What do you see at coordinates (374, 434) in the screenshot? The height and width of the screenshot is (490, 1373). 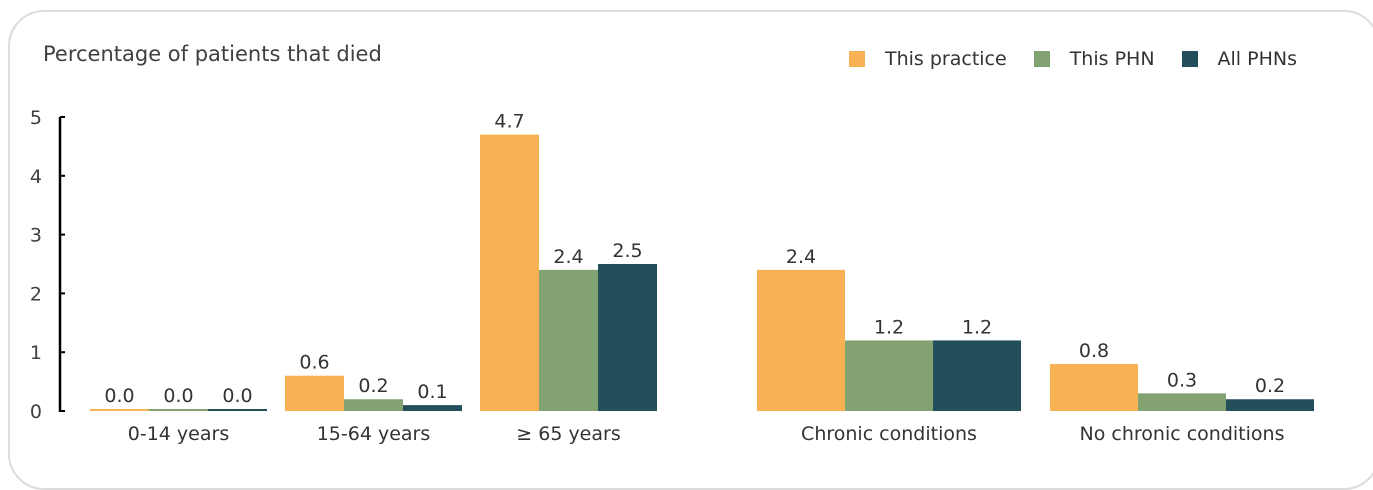 I see `x-category-label: 15-64 years` at bounding box center [374, 434].